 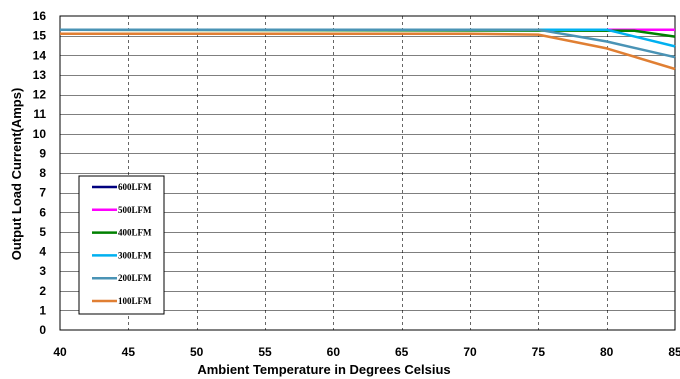 I want to click on legend-item-500lfm: 500LFM, so click(x=122, y=210).